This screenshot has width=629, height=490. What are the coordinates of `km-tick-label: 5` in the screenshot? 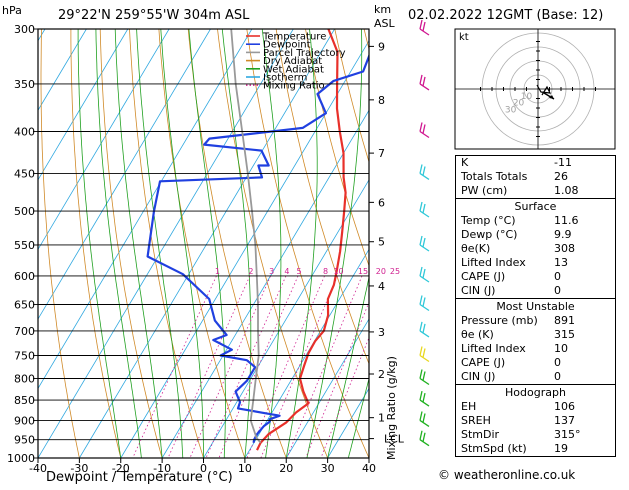 It's located at (381, 242).